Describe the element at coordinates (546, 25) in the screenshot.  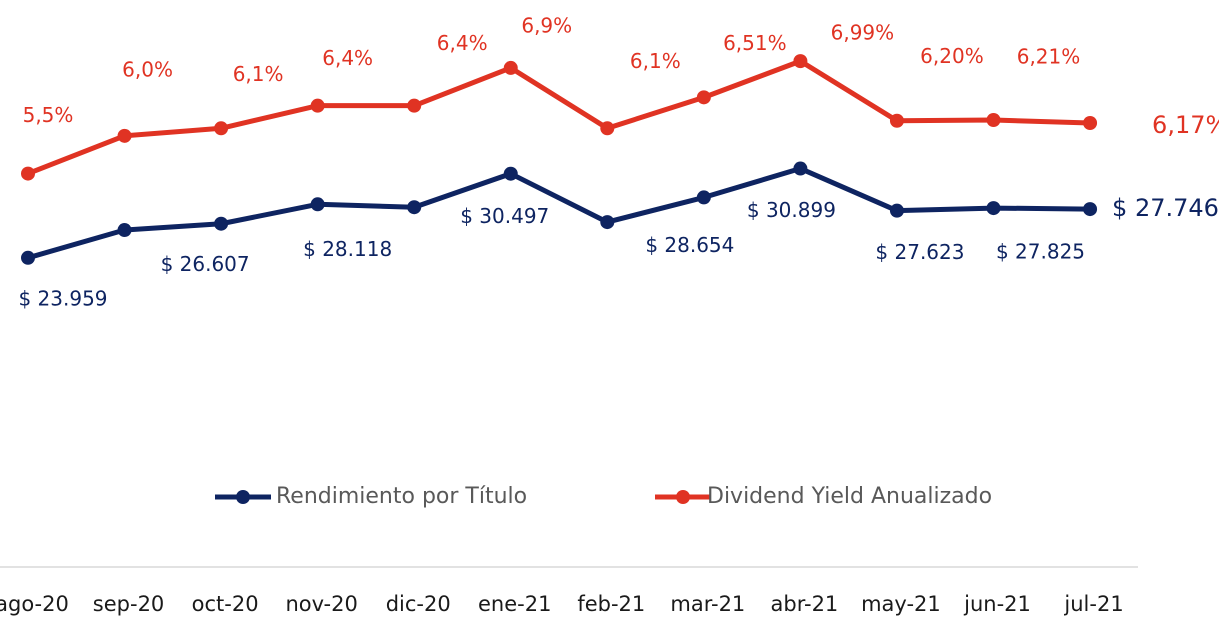
I see `data-label: 6,9%` at that location.